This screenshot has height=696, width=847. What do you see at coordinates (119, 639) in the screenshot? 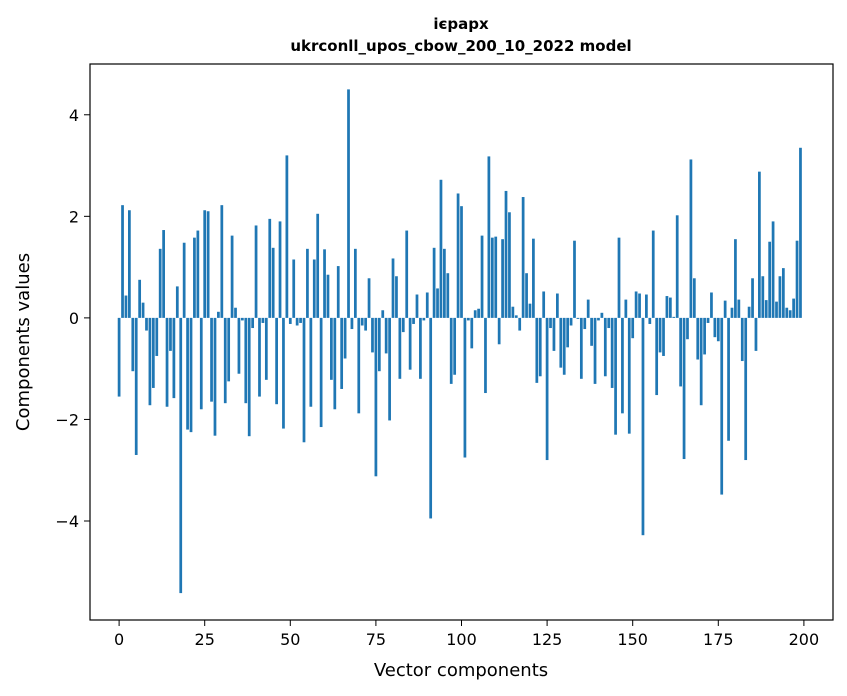
I see `x-tick-label: 0` at bounding box center [119, 639].